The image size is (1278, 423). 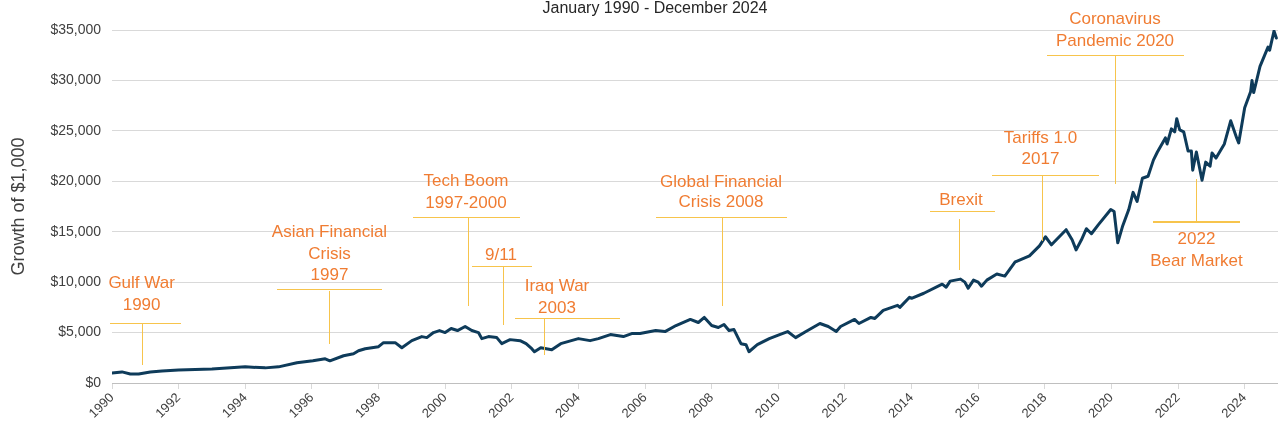 What do you see at coordinates (17, 206) in the screenshot?
I see `y-axis-title: Growth of $1,000` at bounding box center [17, 206].